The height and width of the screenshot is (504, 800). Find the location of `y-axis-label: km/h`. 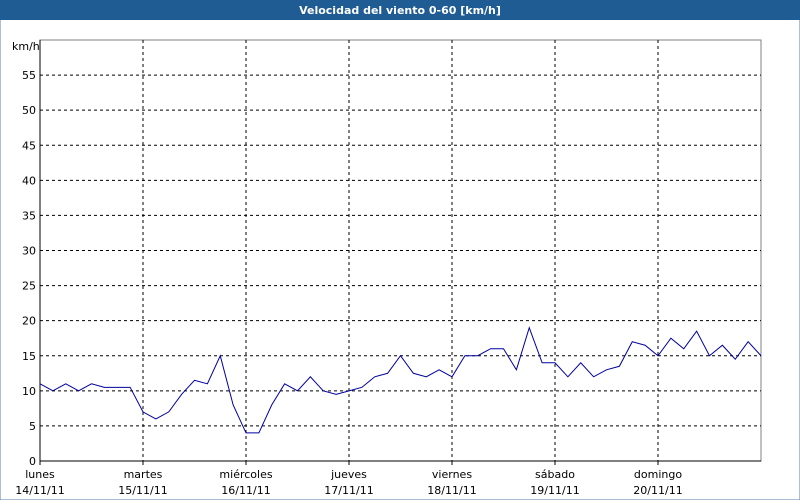

y-axis-label: km/h is located at coordinates (26, 46).